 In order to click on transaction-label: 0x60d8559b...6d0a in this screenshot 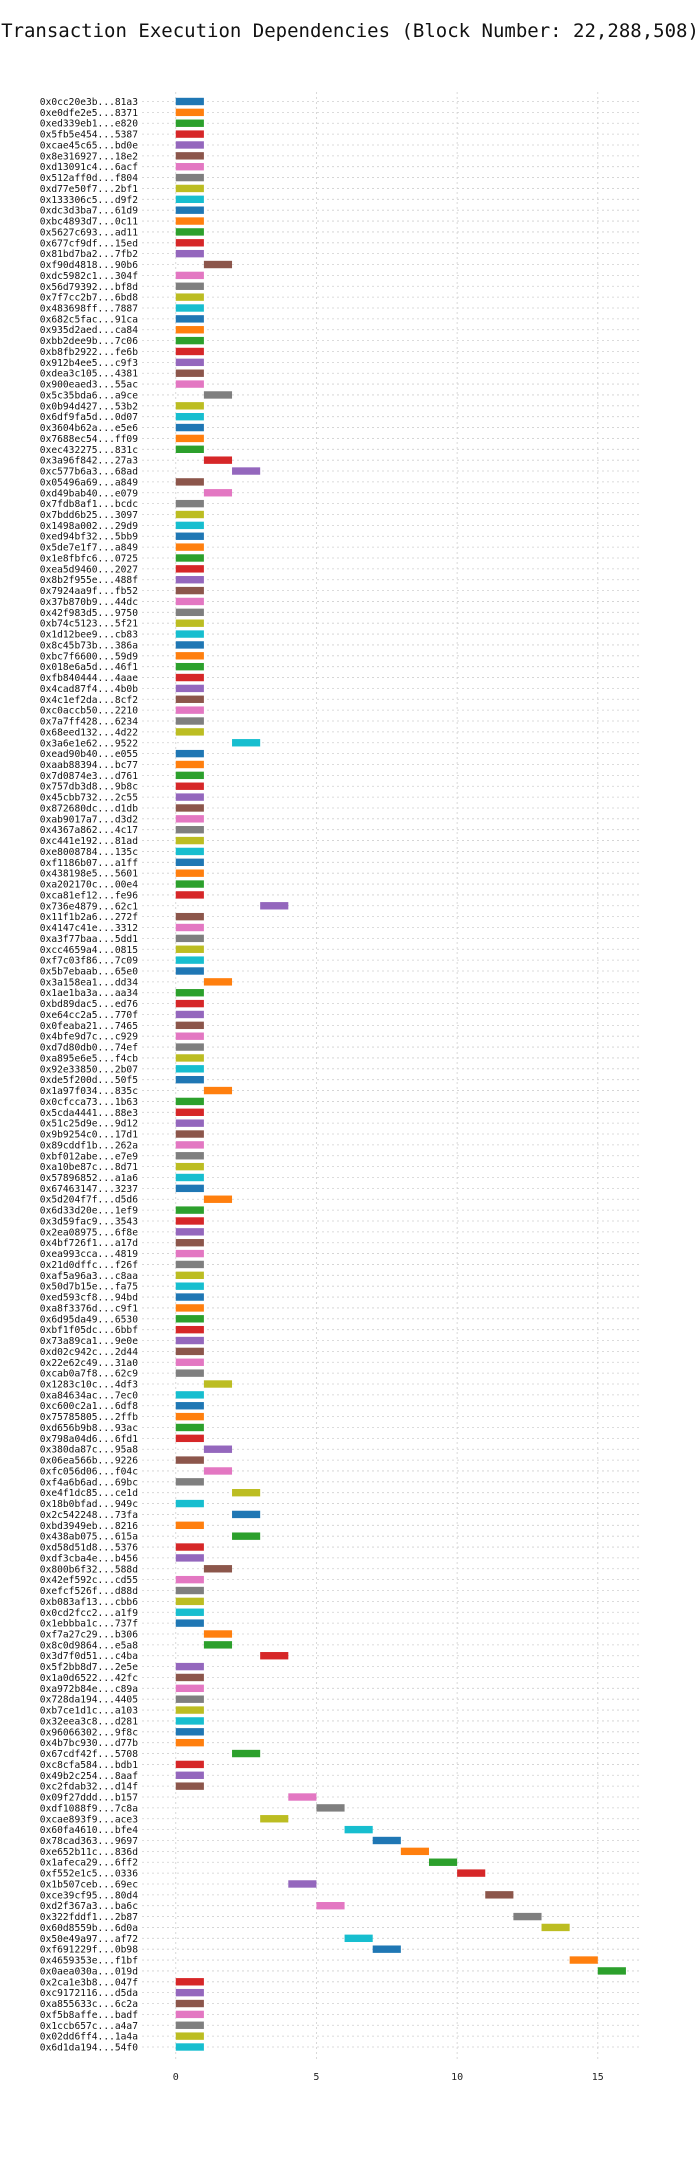, I will do `click(89, 1928)`.